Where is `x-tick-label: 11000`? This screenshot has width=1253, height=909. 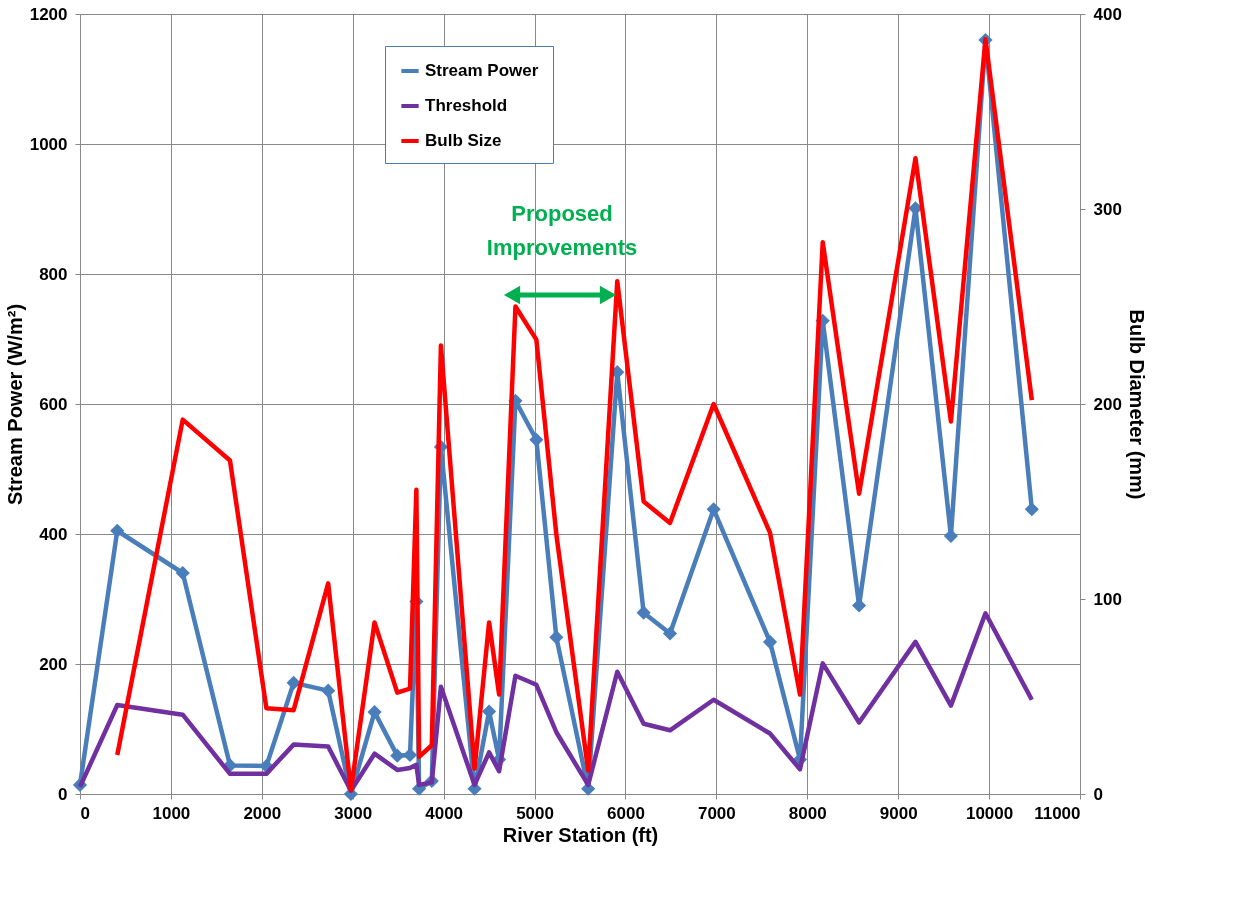
x-tick-label: 11000 is located at coordinates (1057, 813).